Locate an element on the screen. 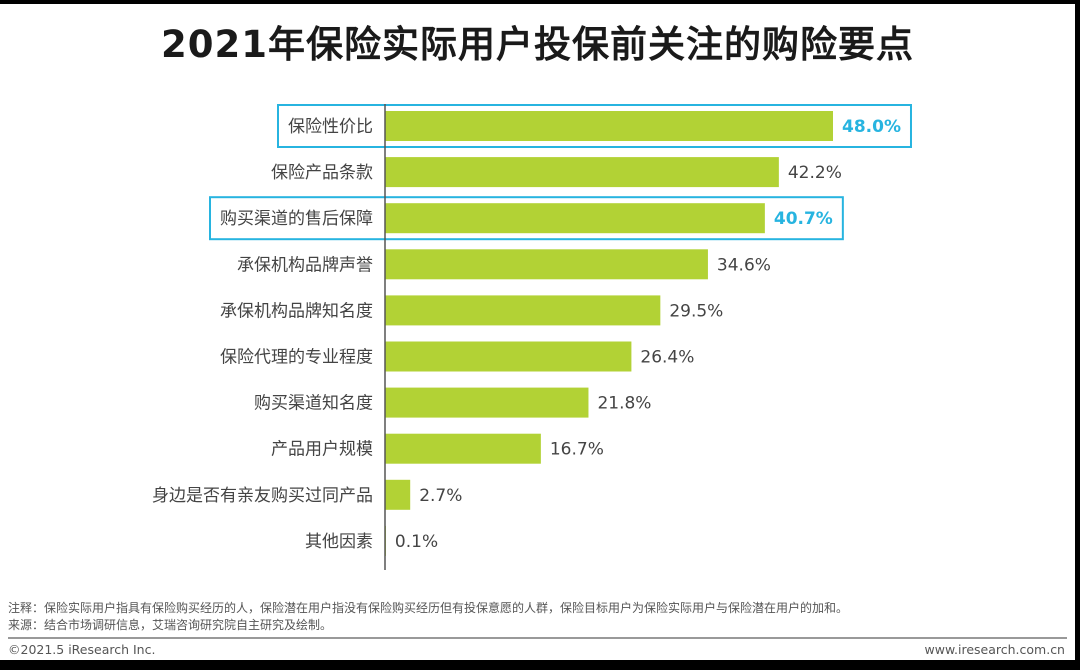  category-label: 承保机构品牌声誉 is located at coordinates (305, 265).